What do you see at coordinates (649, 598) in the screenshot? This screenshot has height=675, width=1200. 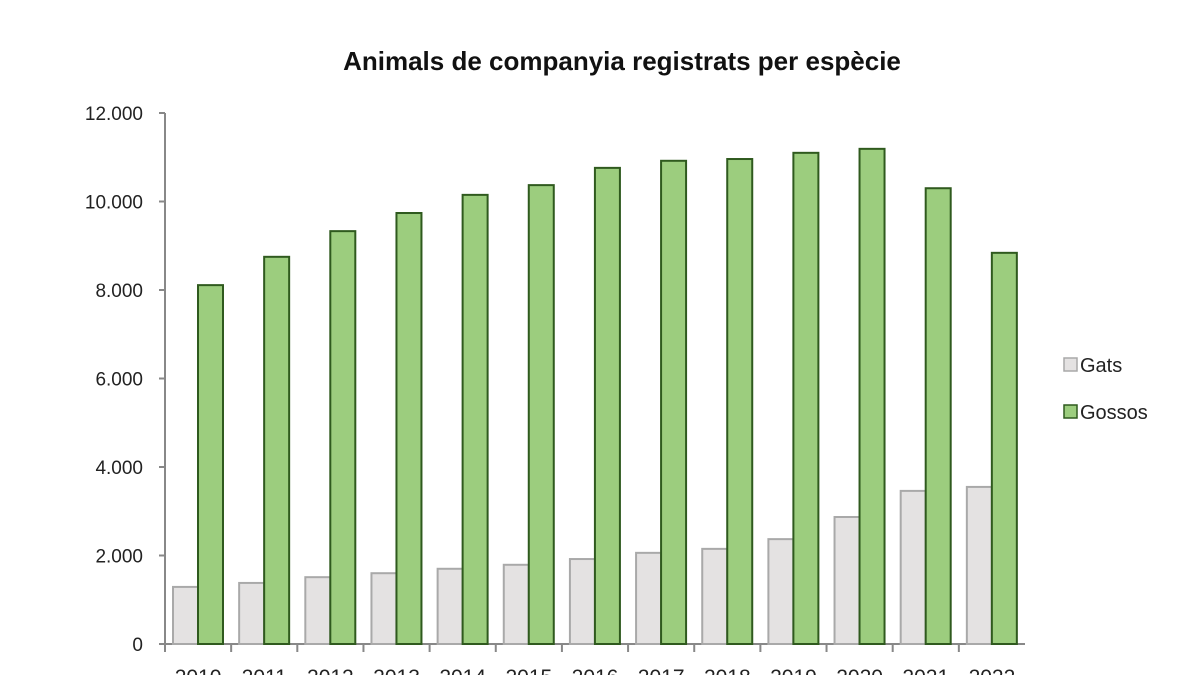 I see `bar-gats-2017` at bounding box center [649, 598].